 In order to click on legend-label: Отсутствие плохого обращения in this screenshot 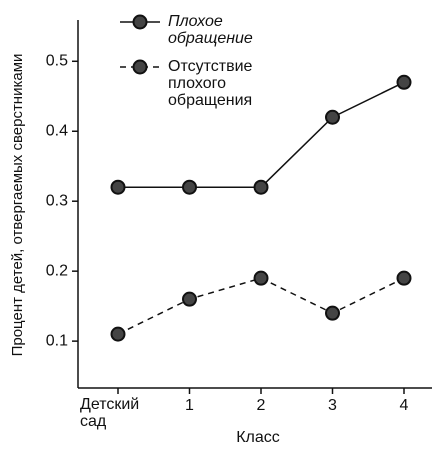, I will do `click(210, 83)`.